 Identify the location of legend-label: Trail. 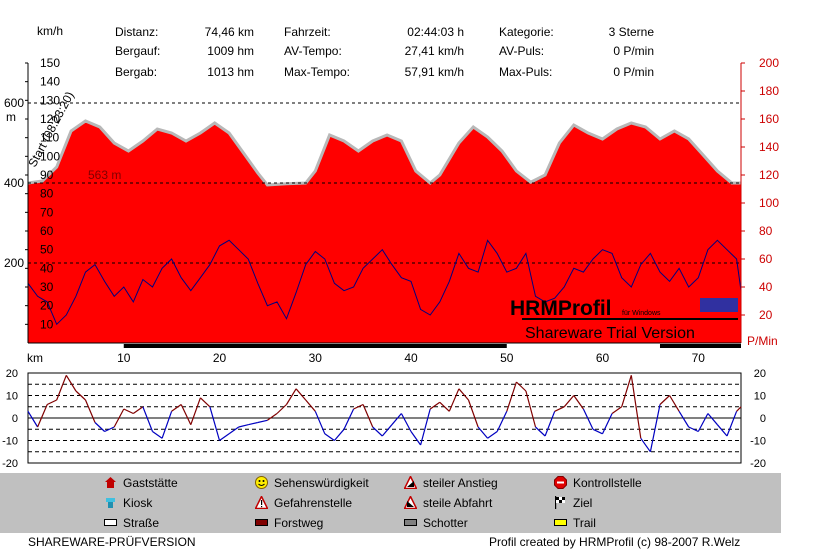
(584, 523).